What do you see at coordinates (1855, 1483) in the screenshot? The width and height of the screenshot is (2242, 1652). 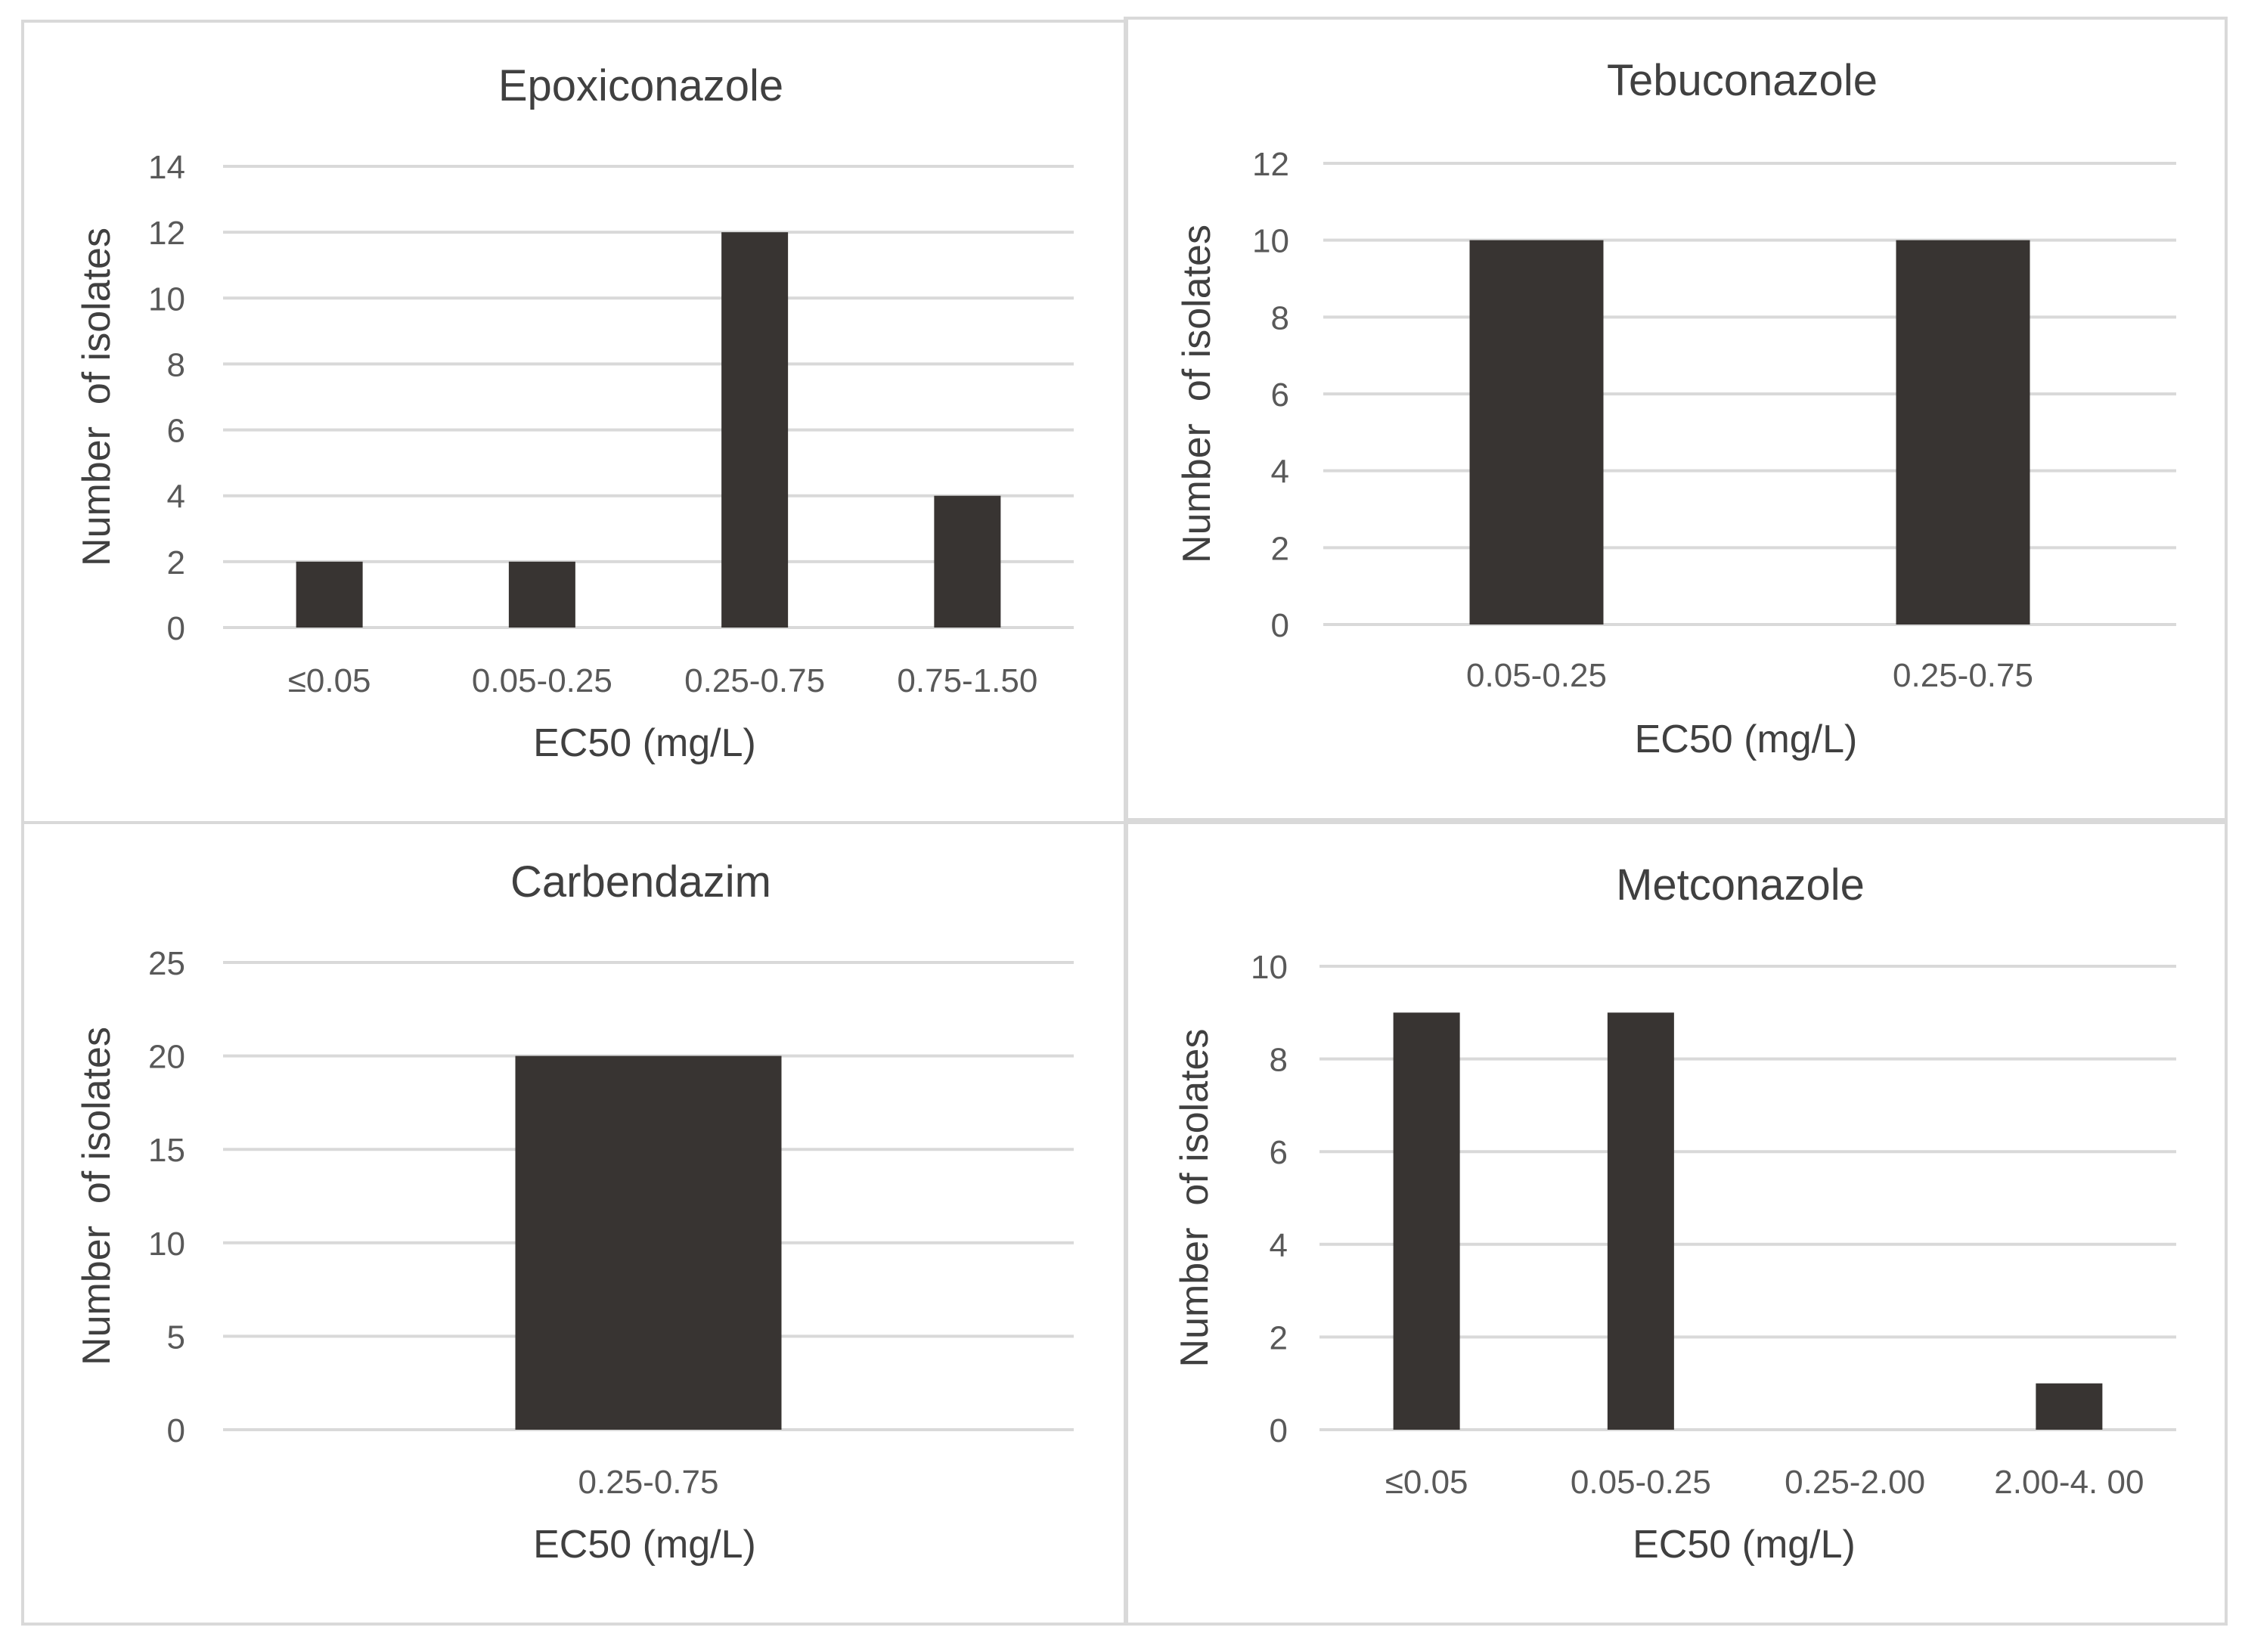 I see `x-category-label: 0.25-2.00` at bounding box center [1855, 1483].